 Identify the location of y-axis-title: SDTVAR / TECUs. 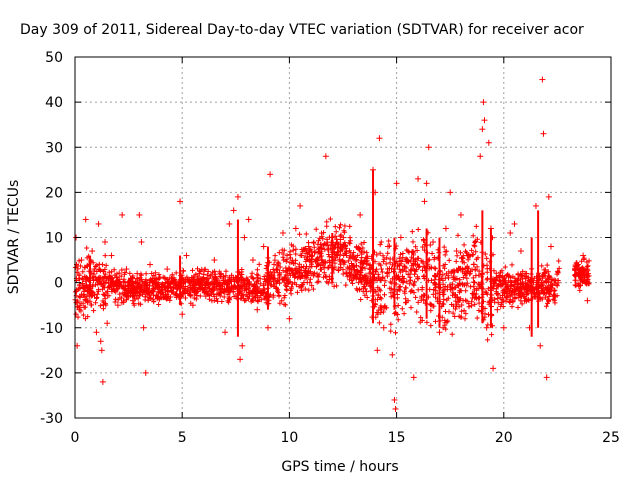
(14, 237).